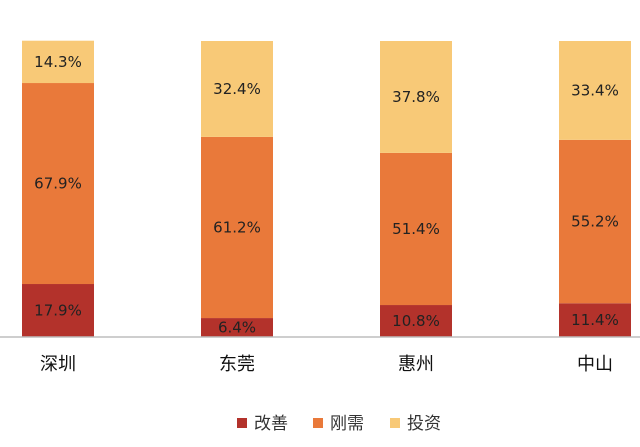 Image resolution: width=640 pixels, height=447 pixels. I want to click on data-label: 11.4%, so click(595, 320).